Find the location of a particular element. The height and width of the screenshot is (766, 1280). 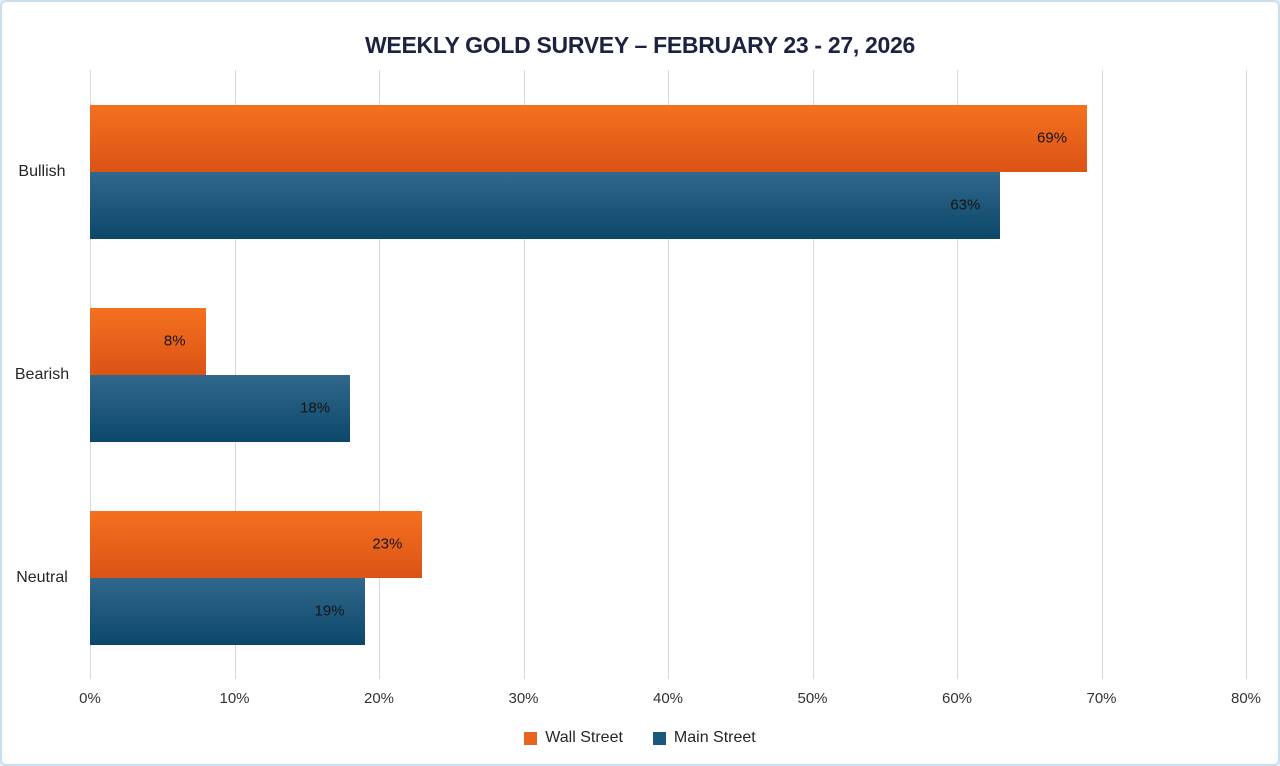

legend-item-wall-street: Wall Street is located at coordinates (573, 738).